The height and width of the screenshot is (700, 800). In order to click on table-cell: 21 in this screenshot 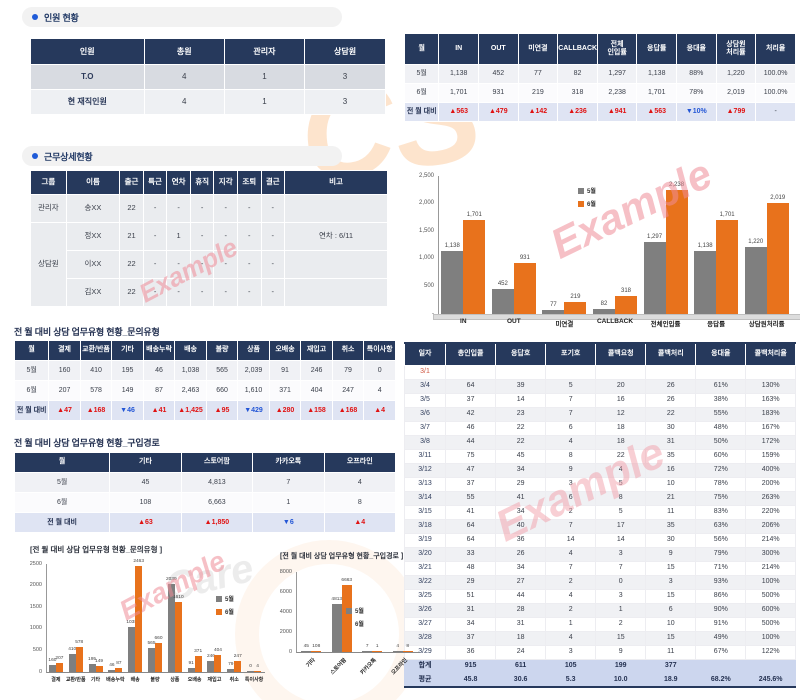, I will do `click(671, 498)`.